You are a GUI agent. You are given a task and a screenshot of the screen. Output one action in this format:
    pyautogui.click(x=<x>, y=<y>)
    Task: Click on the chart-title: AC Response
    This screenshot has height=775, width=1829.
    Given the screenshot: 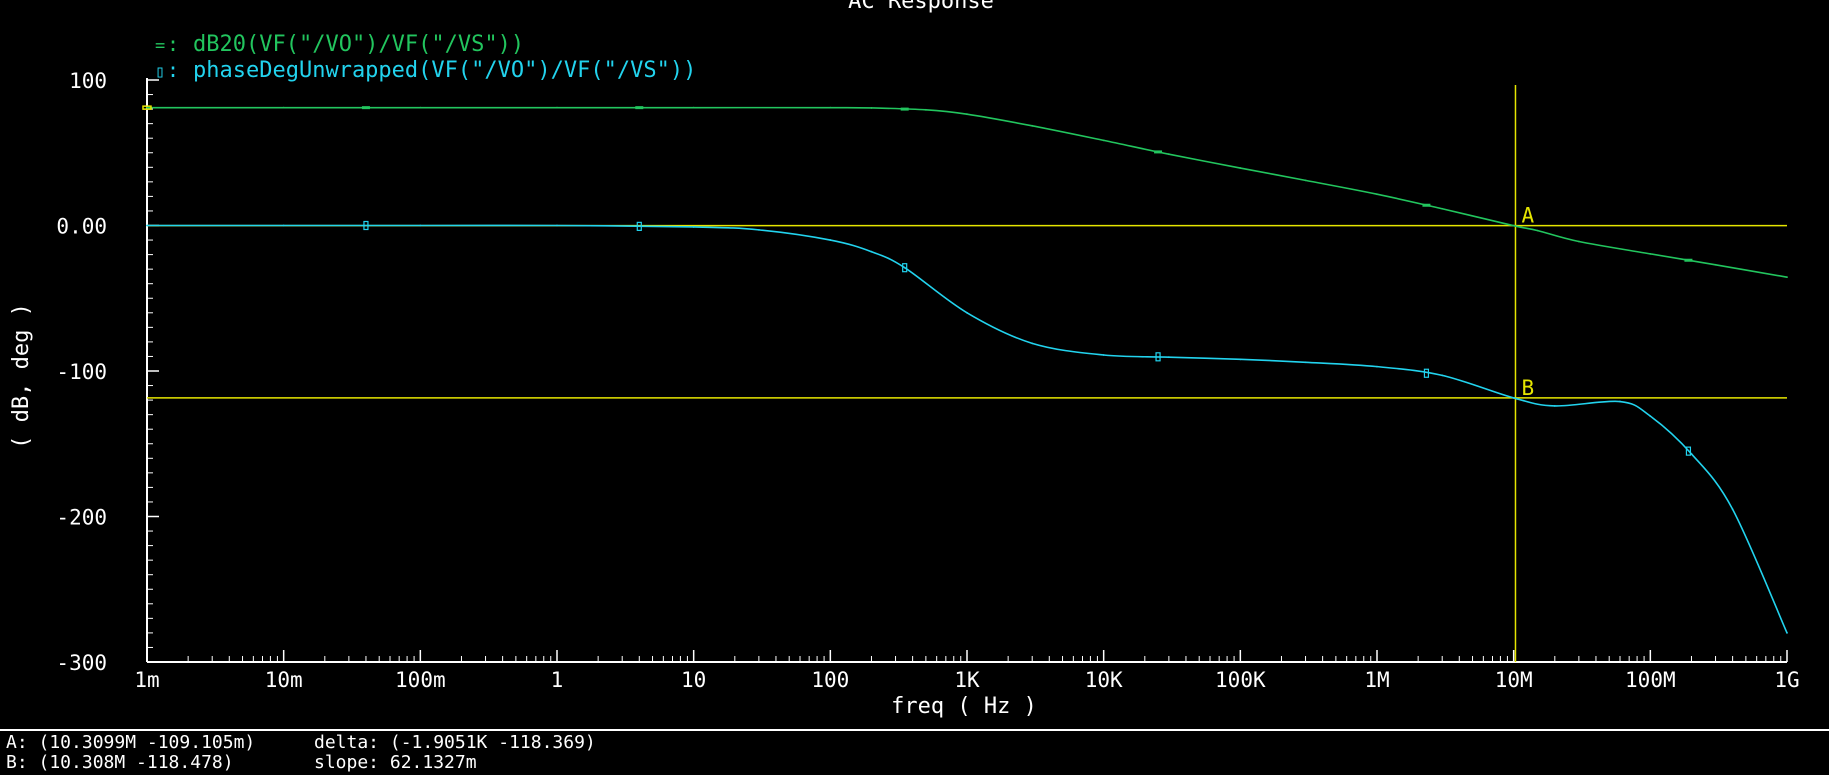 What is the action you would take?
    pyautogui.click(x=921, y=7)
    